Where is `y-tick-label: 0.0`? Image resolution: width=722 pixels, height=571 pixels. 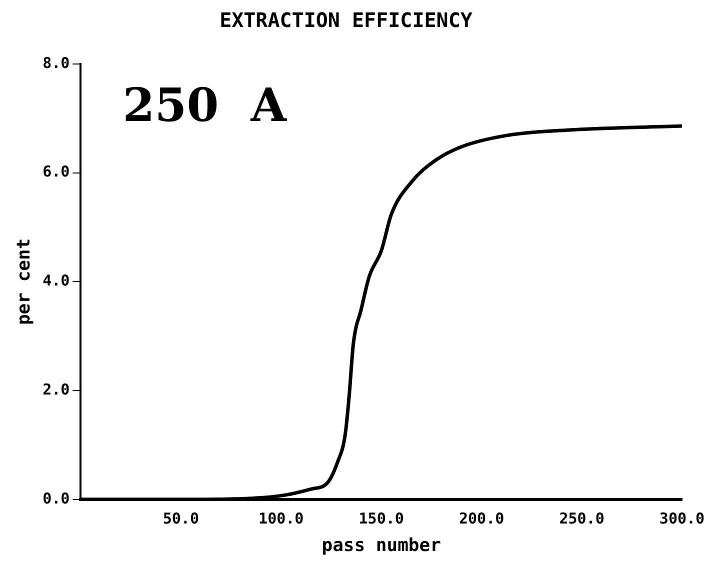 y-tick-label: 0.0 is located at coordinates (56, 498).